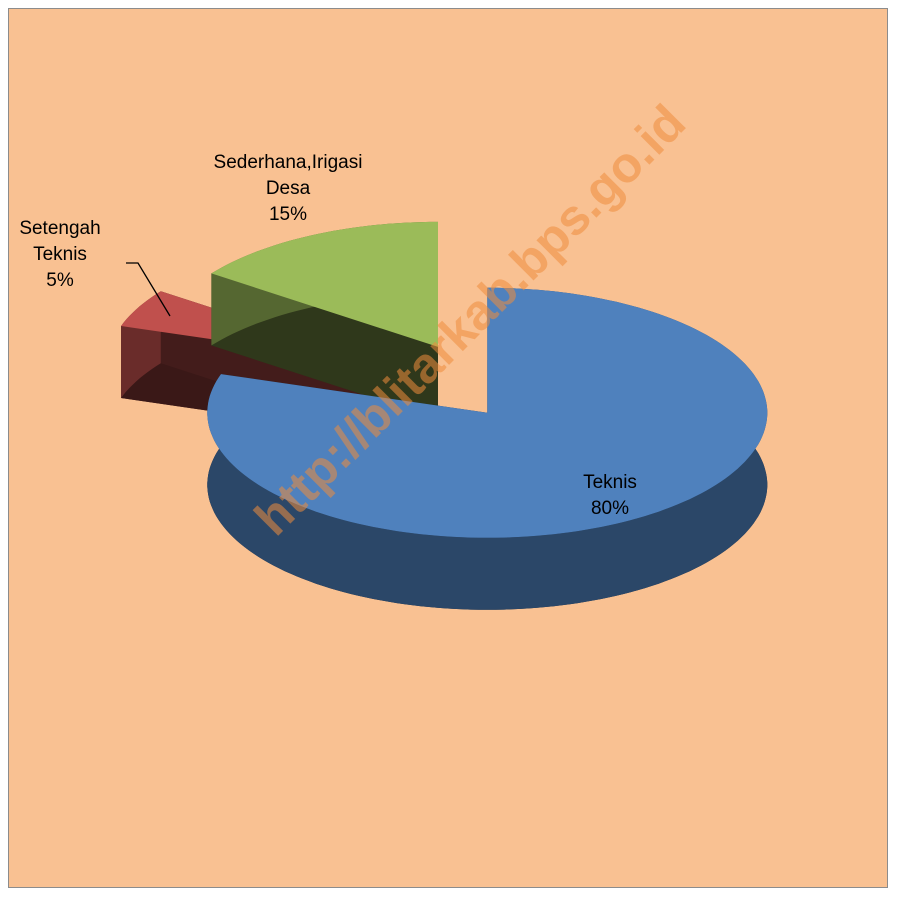  Describe the element at coordinates (148, 289) in the screenshot. I see `leader-line` at that location.